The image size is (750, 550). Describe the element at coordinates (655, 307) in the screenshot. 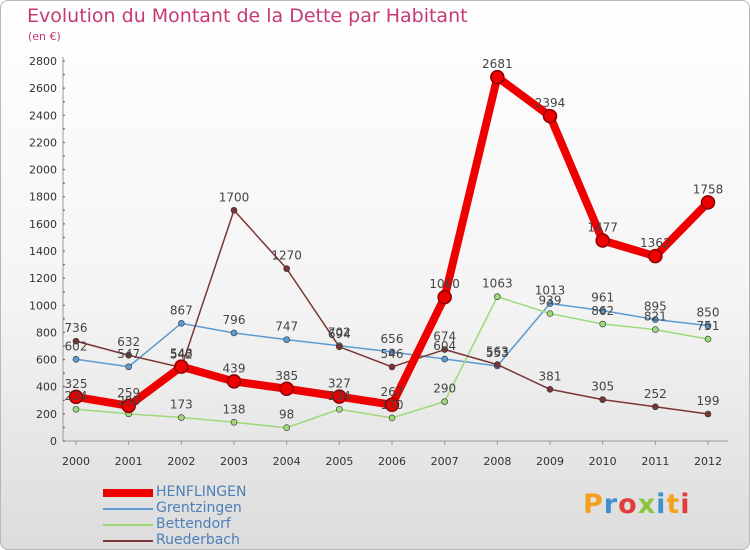

I see `data-label: 895` at that location.